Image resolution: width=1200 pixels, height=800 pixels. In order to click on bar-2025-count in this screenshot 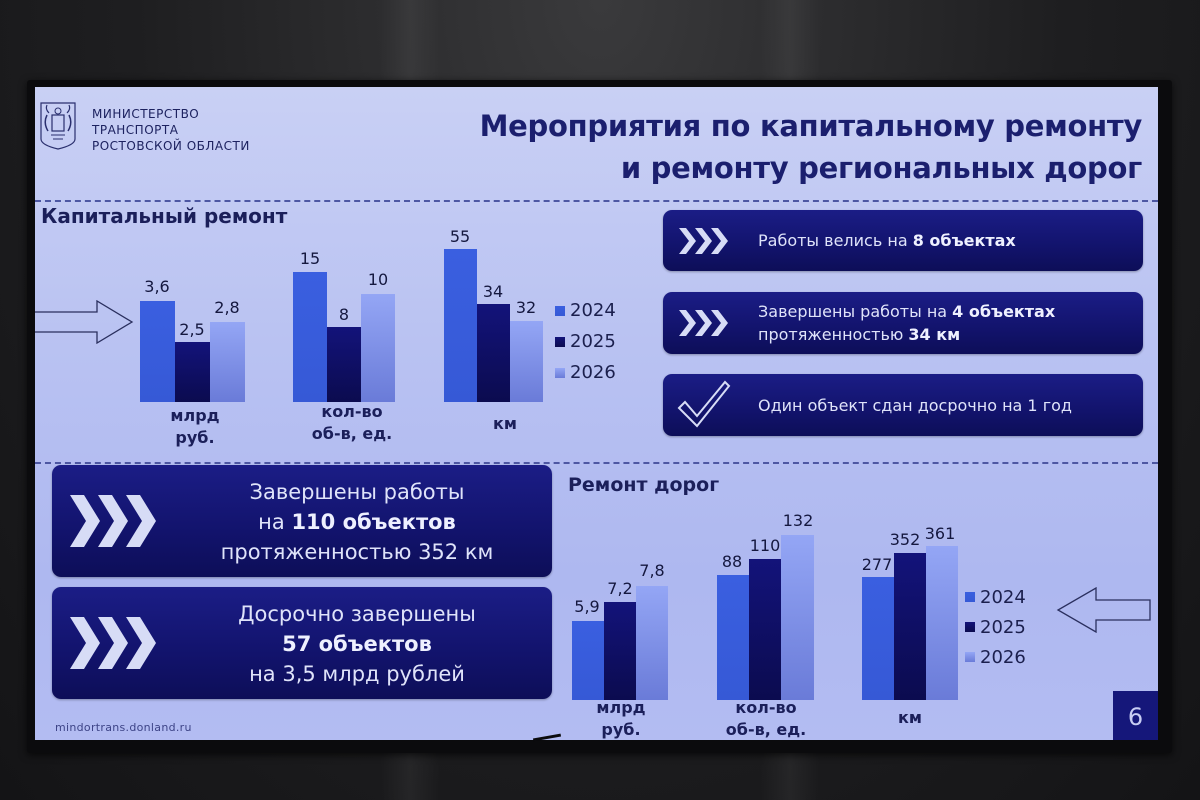, I will do `click(344, 364)`.